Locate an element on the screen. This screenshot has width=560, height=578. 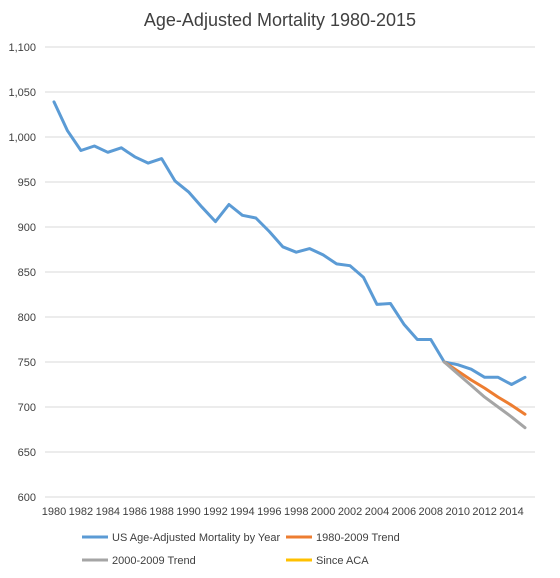
y-axis-tick-labels: 600 650 700 750 800 850 900 950 1,000 1,050 1,100 is located at coordinates (22, 273).